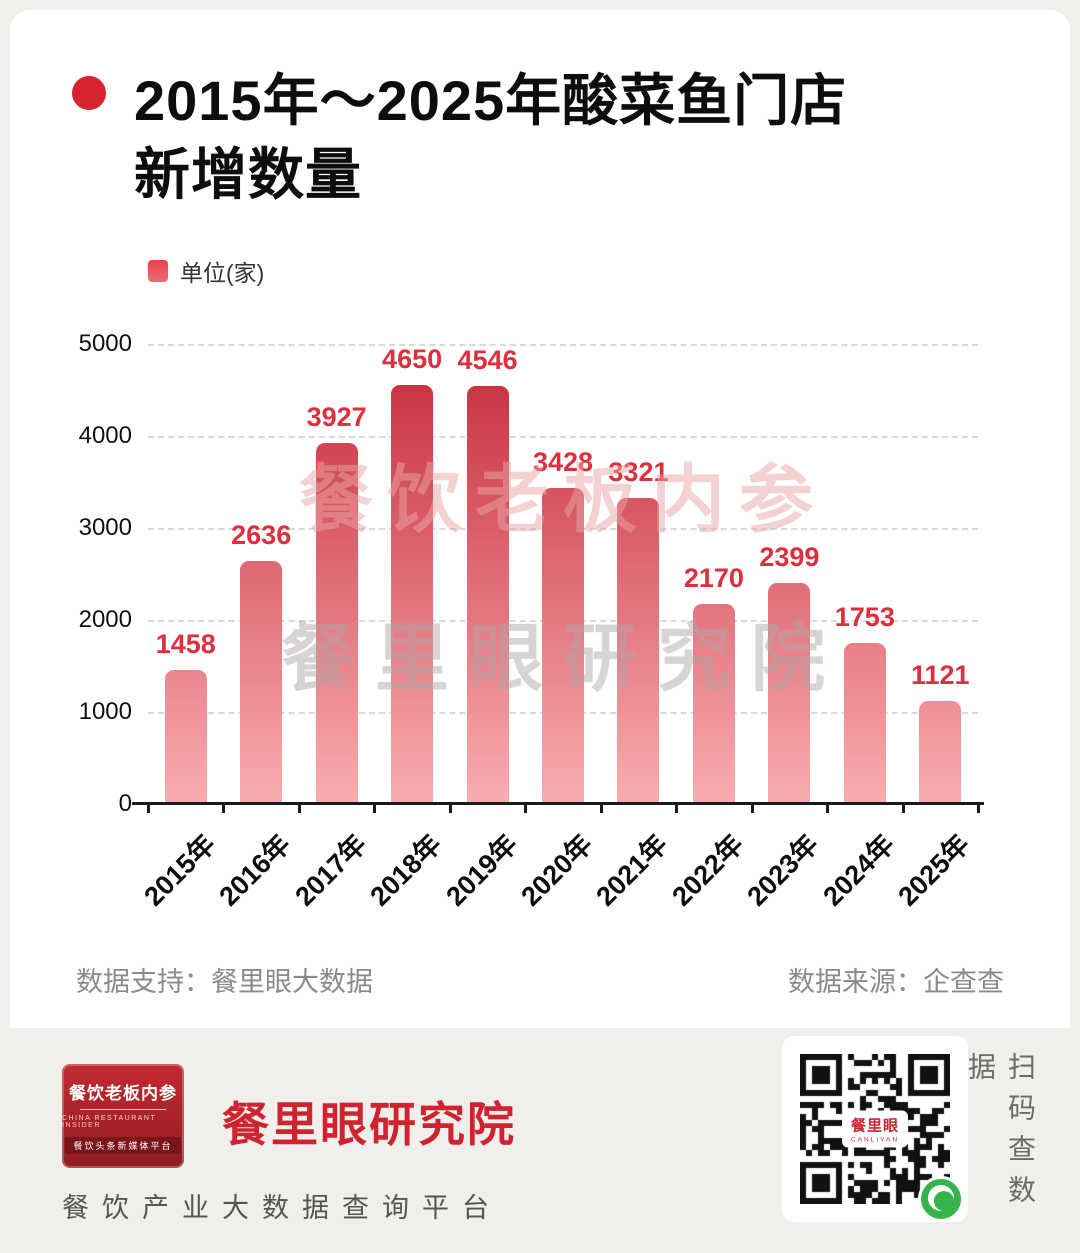 The width and height of the screenshot is (1080, 1253). I want to click on bar-value-label: 1753, so click(864, 616).